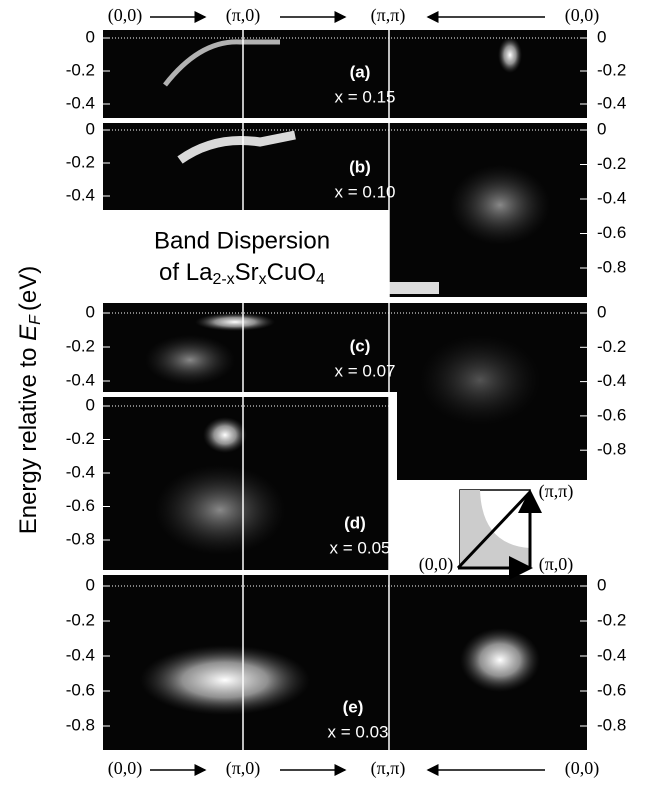 The image size is (662, 788). Describe the element at coordinates (35, 319) in the screenshot. I see `axis-subscript: F` at that location.